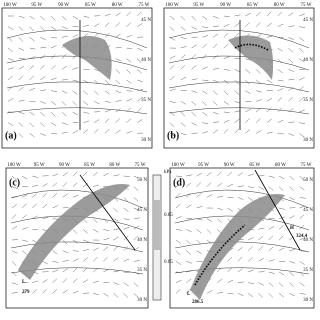 The height and width of the screenshot is (320, 320). What do you see at coordinates (308, 20) in the screenshot?
I see `latitude-label: 45 N` at bounding box center [308, 20].